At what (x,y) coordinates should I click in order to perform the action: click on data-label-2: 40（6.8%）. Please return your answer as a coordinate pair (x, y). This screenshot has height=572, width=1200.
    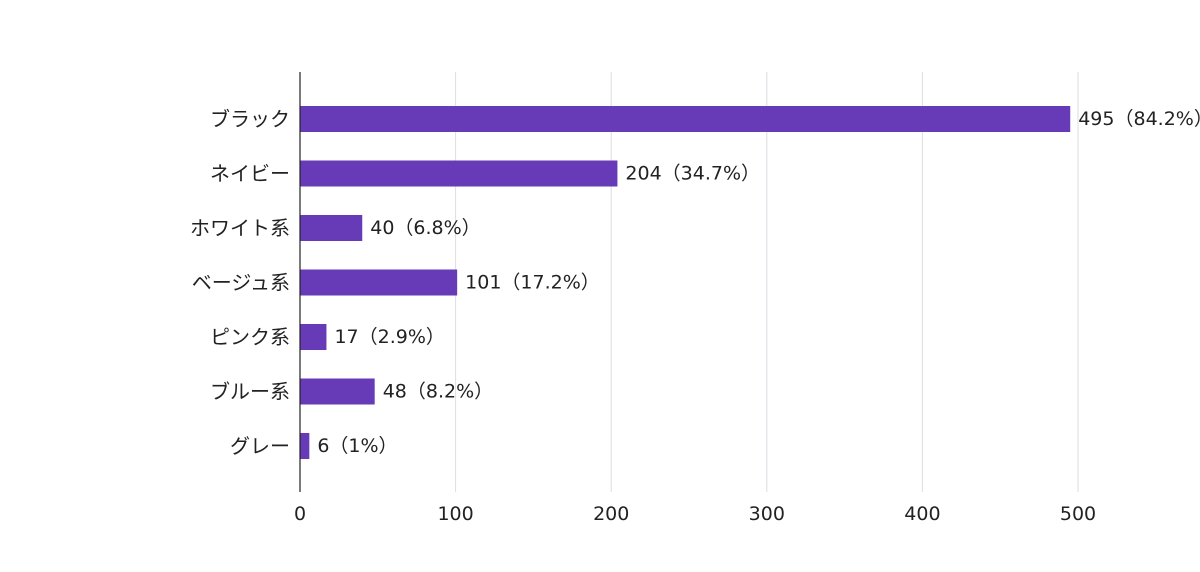
    Looking at the image, I should click on (425, 228).